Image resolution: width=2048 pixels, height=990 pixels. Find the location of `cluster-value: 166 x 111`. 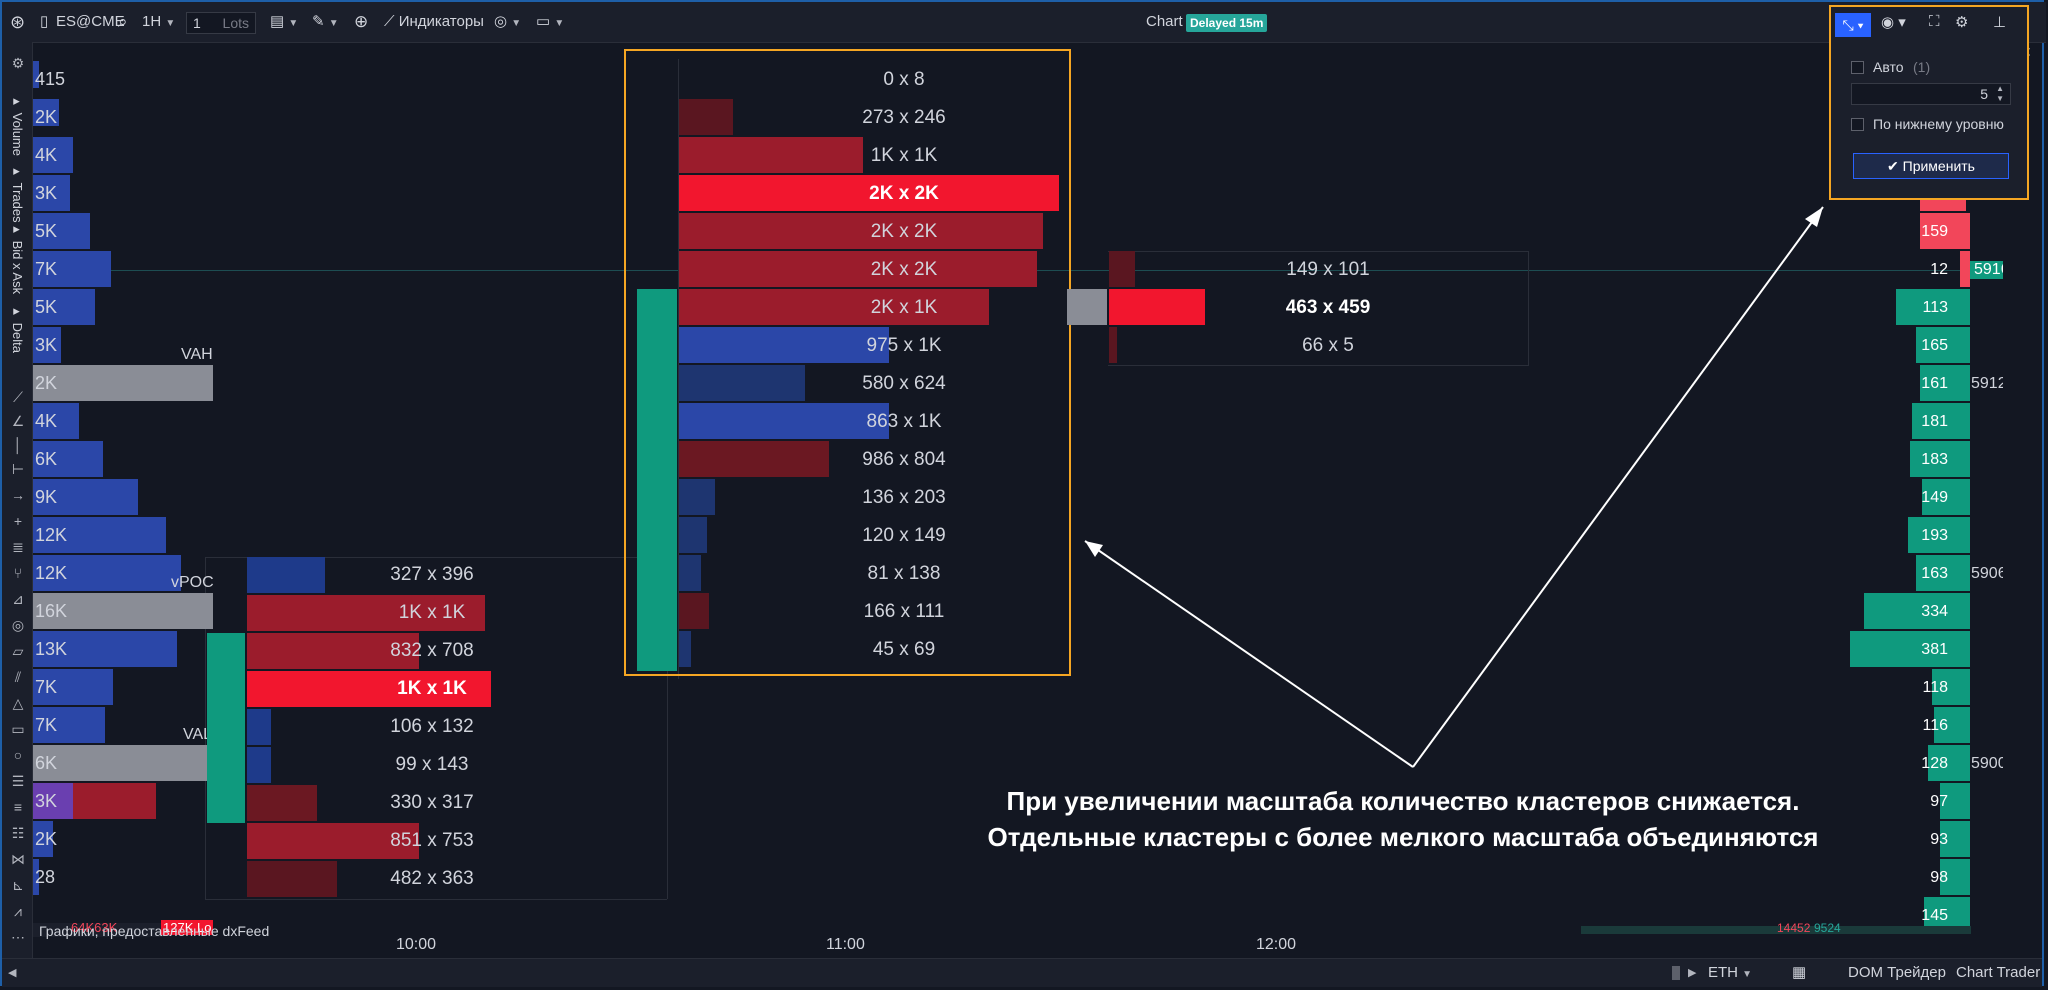

cluster-value: 166 x 111 is located at coordinates (904, 611).